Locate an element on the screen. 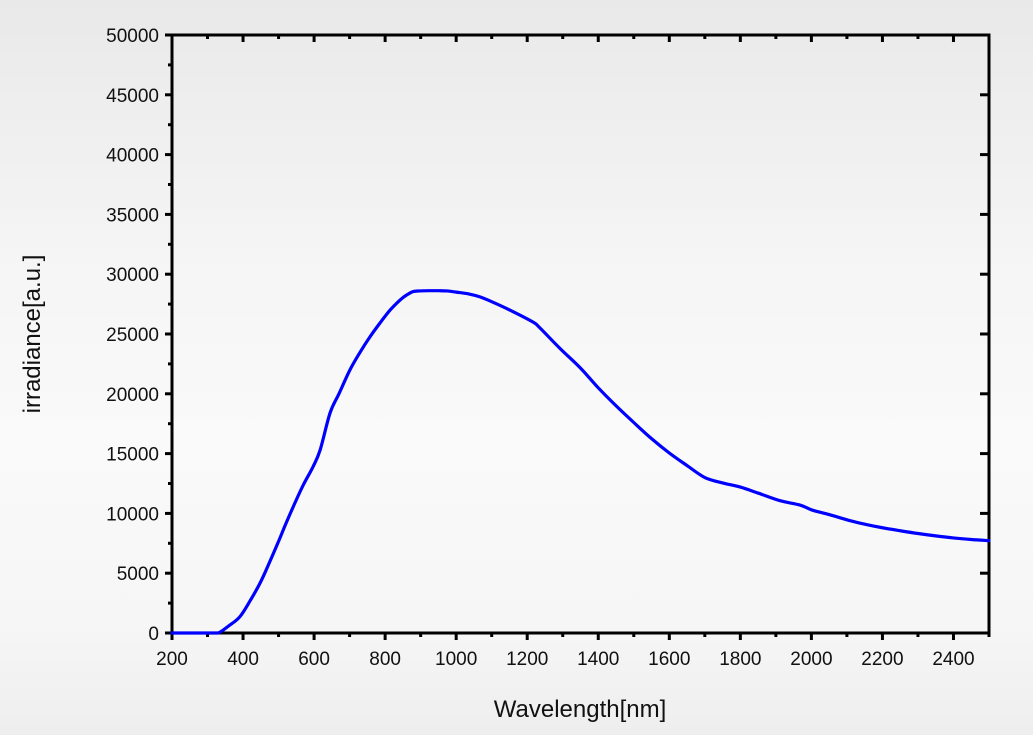 This screenshot has height=735, width=1033. y-tick-label: 20000 is located at coordinates (132, 395).